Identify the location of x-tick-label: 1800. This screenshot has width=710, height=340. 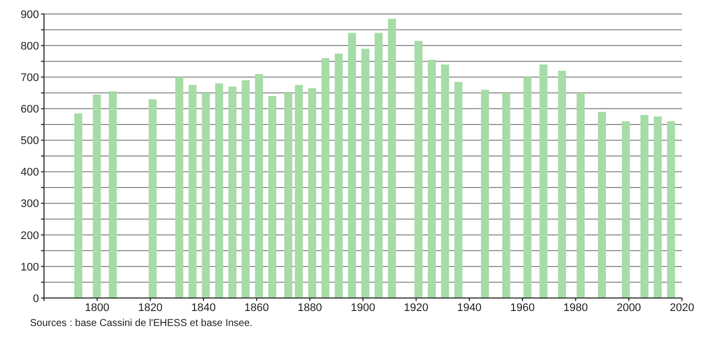
(97, 308).